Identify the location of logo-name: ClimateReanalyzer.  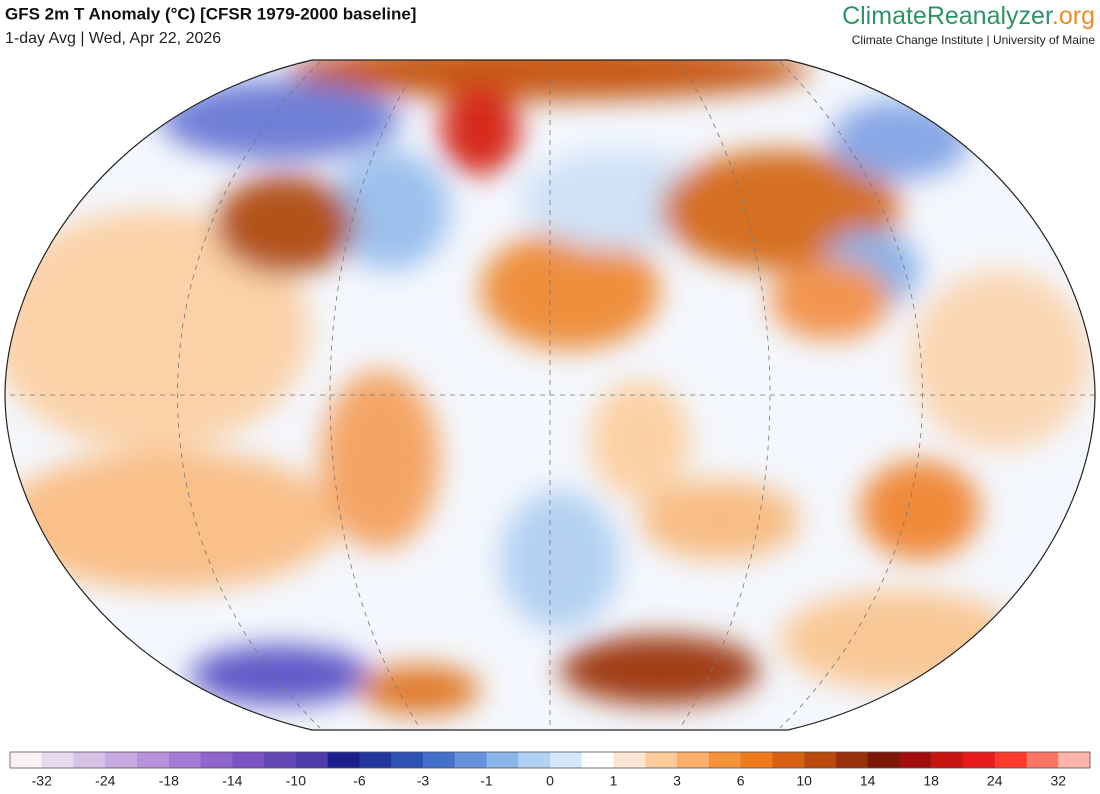
(947, 16).